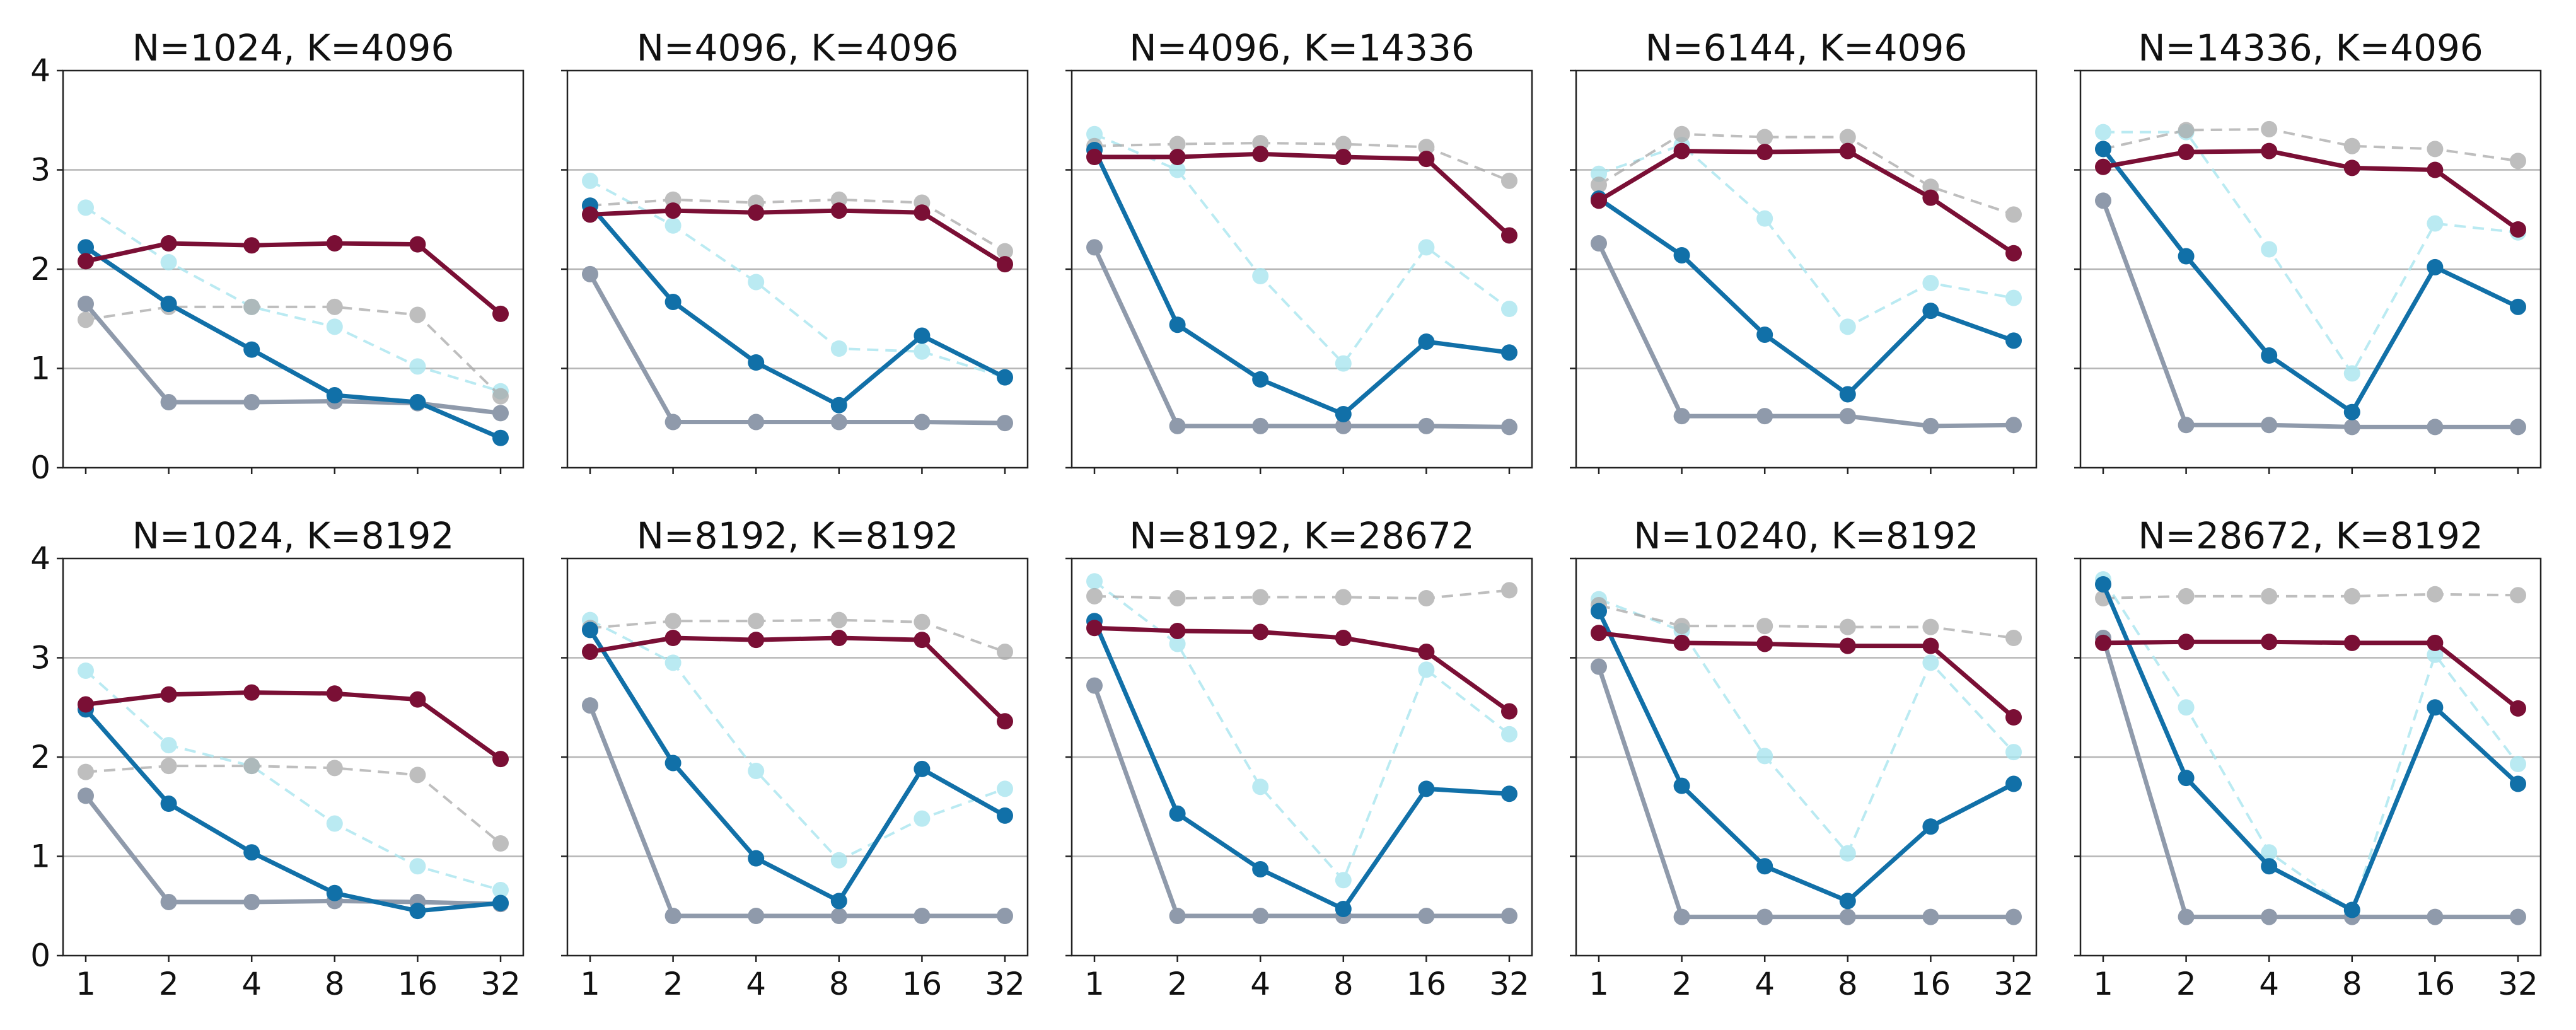 This screenshot has height=1030, width=2576. Describe the element at coordinates (2310, 535) in the screenshot. I see `panel-title: N=28672, K=8192` at that location.